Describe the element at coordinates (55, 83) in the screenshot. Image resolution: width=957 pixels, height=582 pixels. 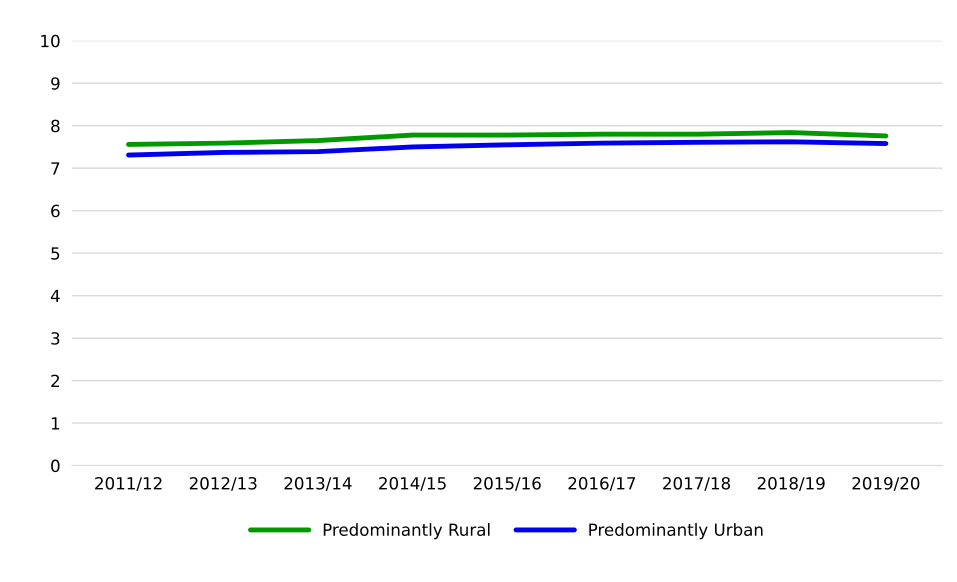
I see `y-tick-label: 9` at that location.